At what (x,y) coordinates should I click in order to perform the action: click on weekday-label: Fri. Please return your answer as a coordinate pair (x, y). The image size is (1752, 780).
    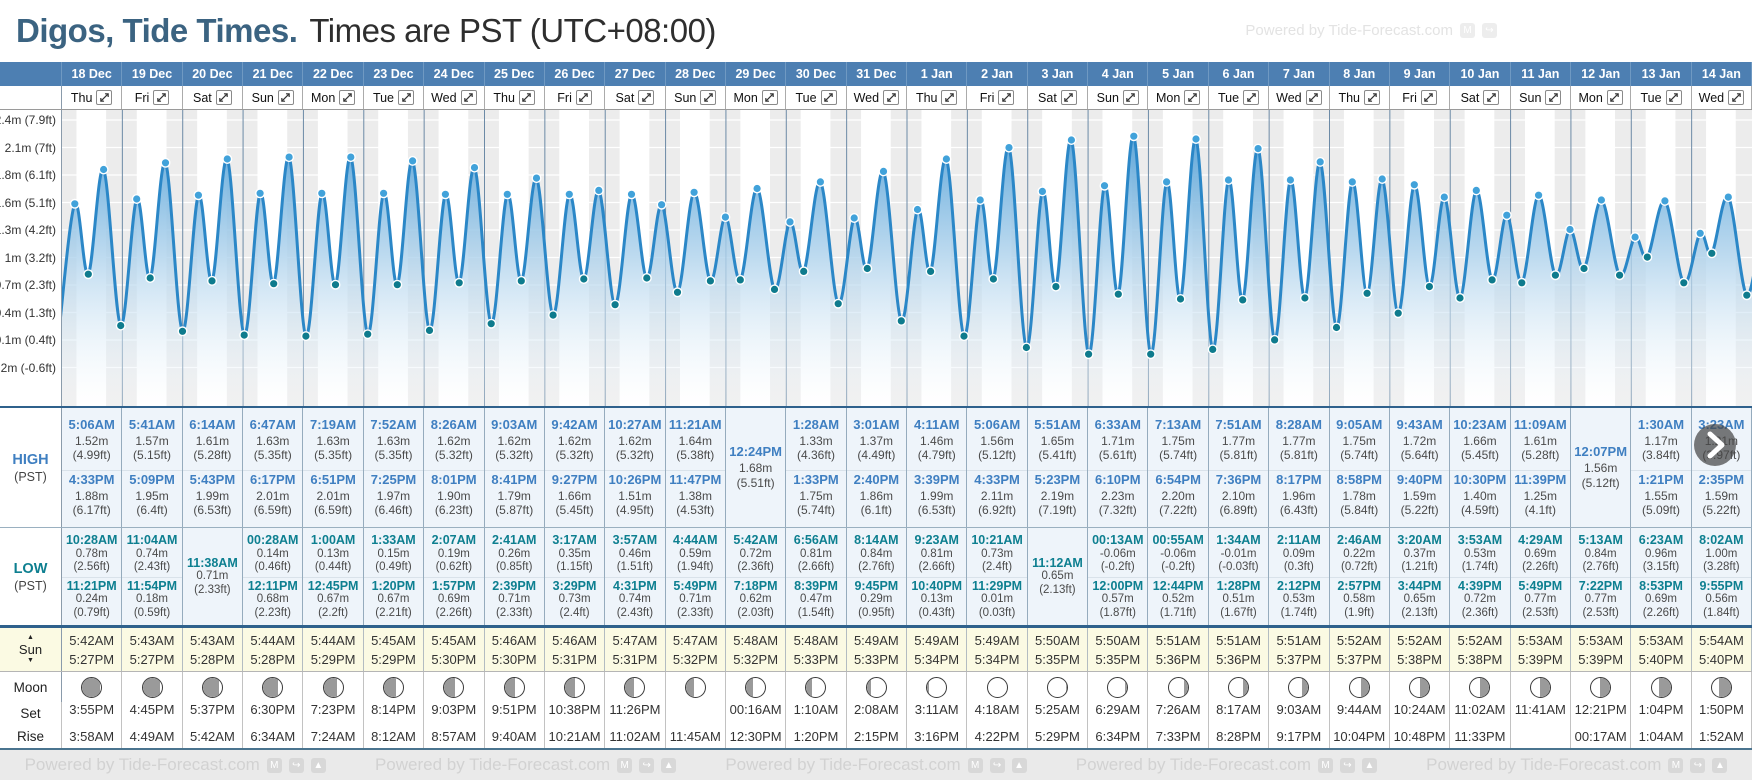
    Looking at the image, I should click on (142, 97).